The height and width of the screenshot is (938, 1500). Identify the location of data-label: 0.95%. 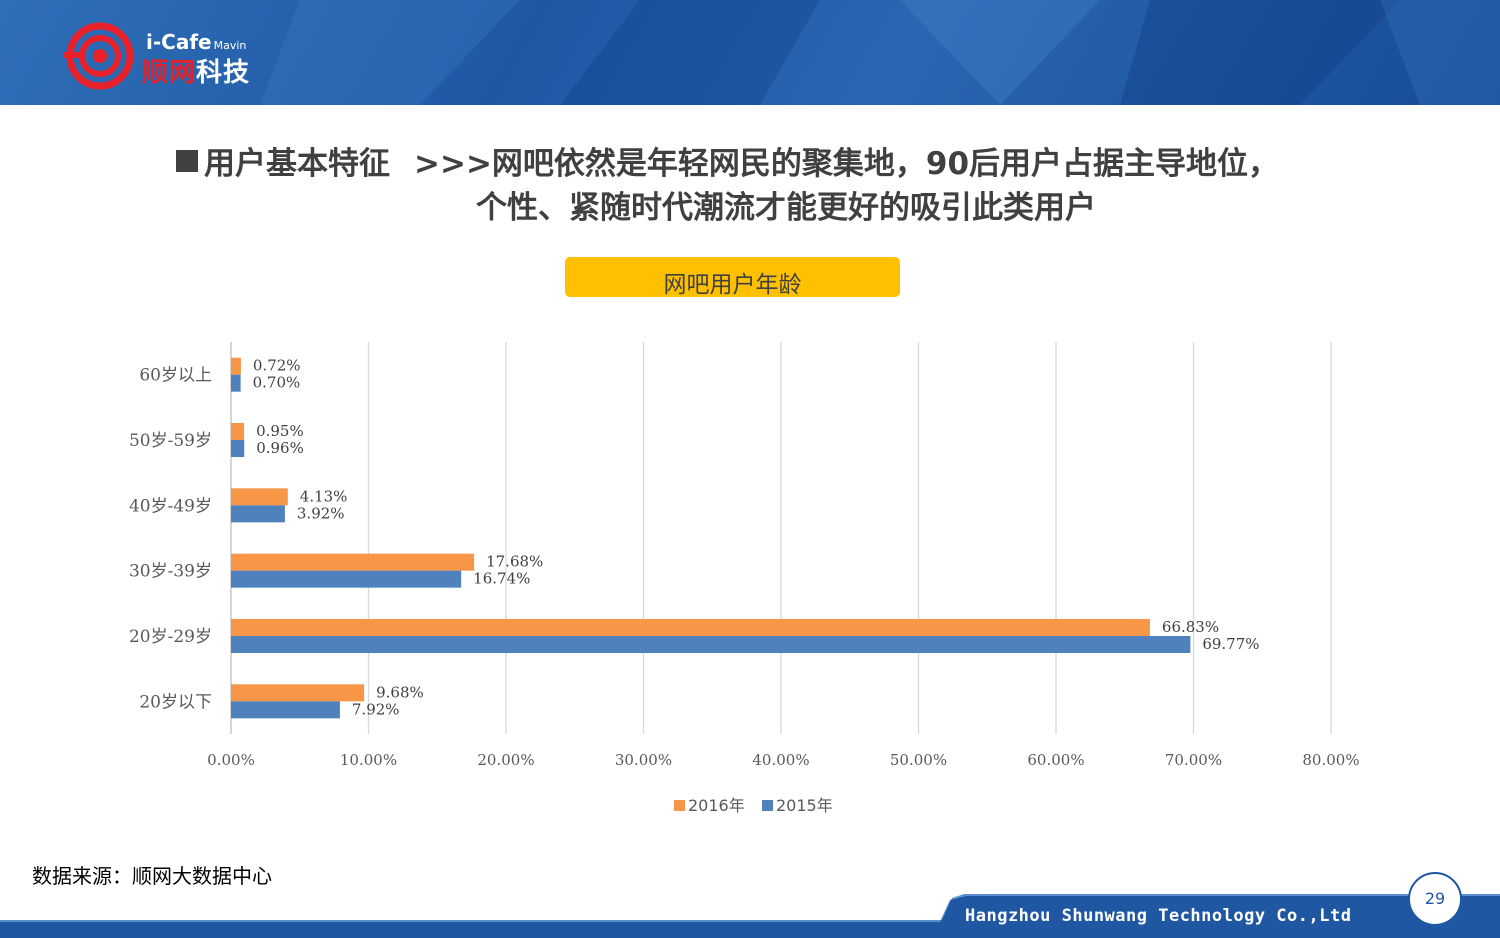
(280, 431).